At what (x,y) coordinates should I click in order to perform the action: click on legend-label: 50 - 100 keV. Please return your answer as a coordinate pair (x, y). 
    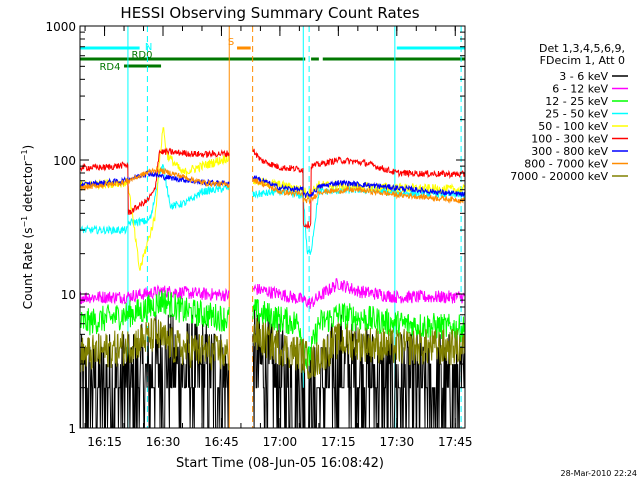
    Looking at the image, I should click on (573, 126).